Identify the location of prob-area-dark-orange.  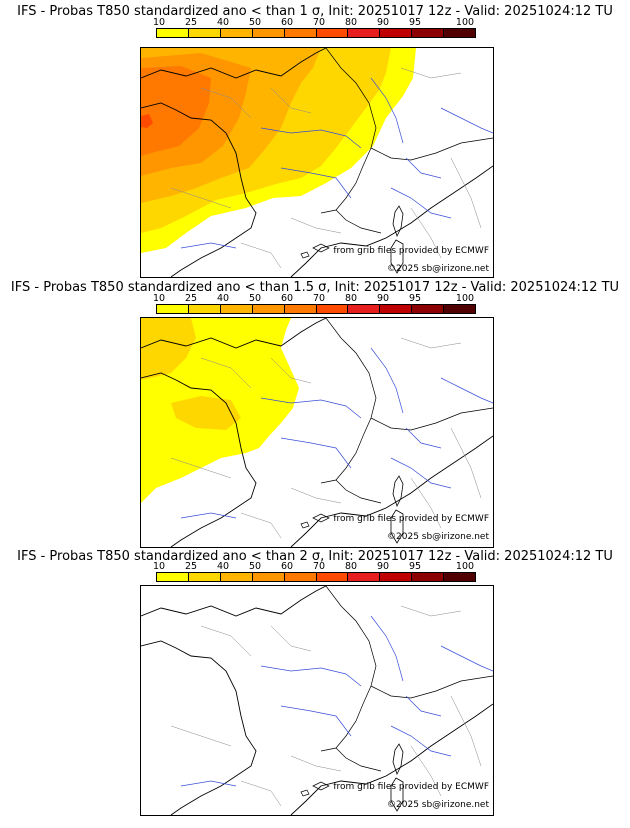
(176, 111).